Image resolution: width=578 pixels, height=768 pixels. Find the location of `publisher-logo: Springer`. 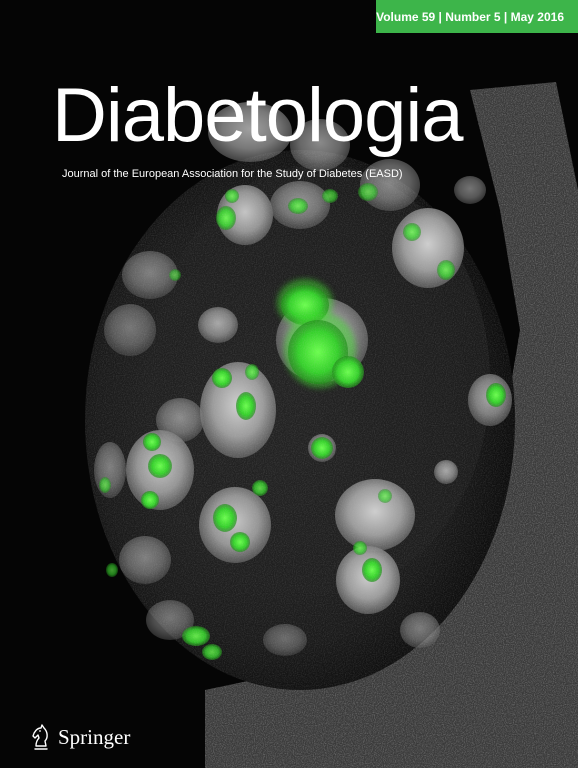

publisher-logo: Springer is located at coordinates (80, 737).